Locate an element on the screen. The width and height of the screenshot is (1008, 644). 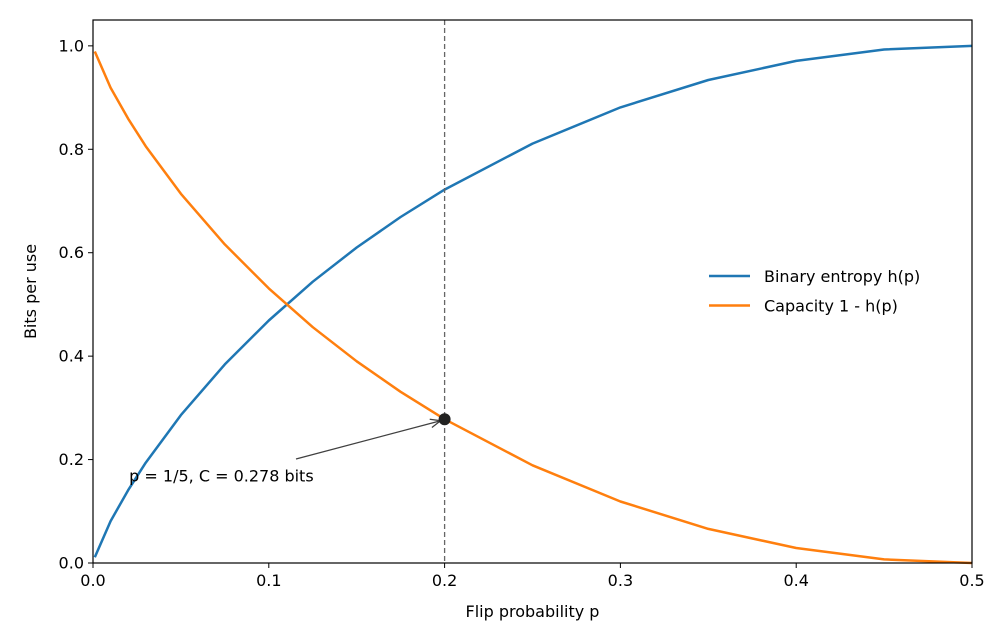
highlight-point is located at coordinates (444, 419).